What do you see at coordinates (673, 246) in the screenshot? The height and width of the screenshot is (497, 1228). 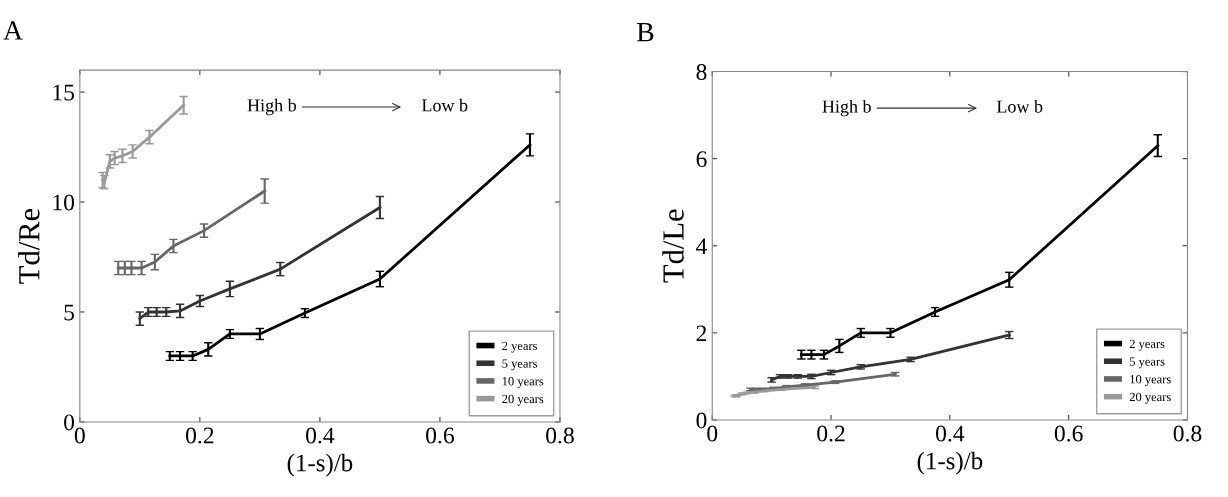 I see `y-axis-title: Td/Le` at bounding box center [673, 246].